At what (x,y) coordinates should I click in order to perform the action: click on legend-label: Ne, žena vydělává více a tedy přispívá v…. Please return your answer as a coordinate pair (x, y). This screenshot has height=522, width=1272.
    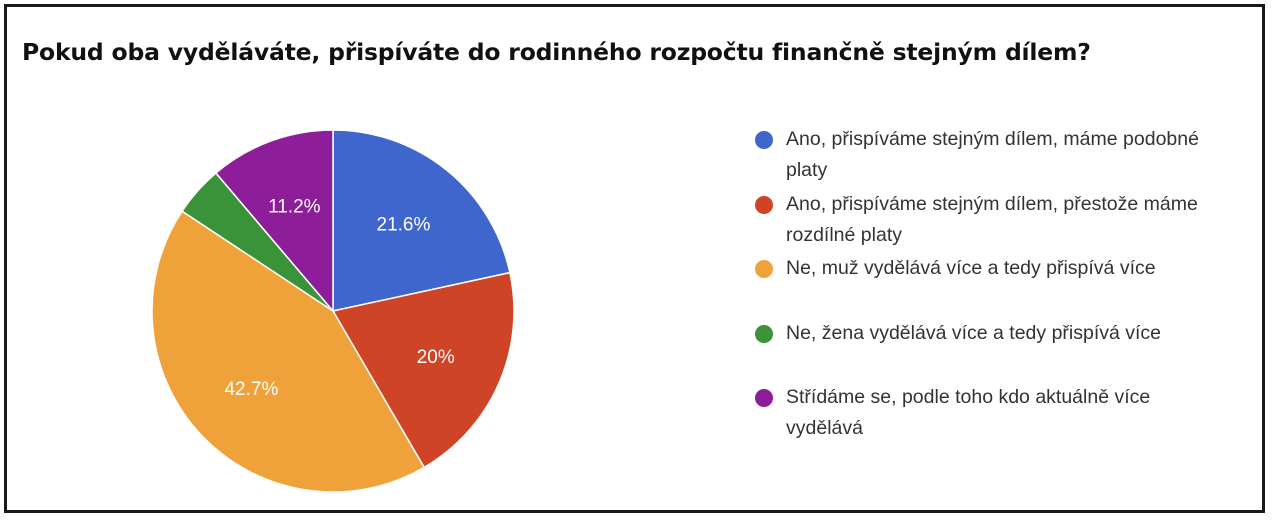
    Looking at the image, I should click on (974, 332).